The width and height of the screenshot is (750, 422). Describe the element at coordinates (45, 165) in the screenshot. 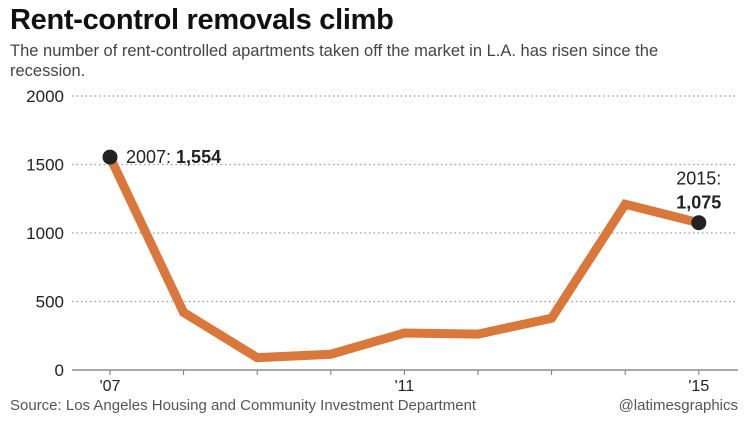

I see `y-tick-label: 1500` at that location.